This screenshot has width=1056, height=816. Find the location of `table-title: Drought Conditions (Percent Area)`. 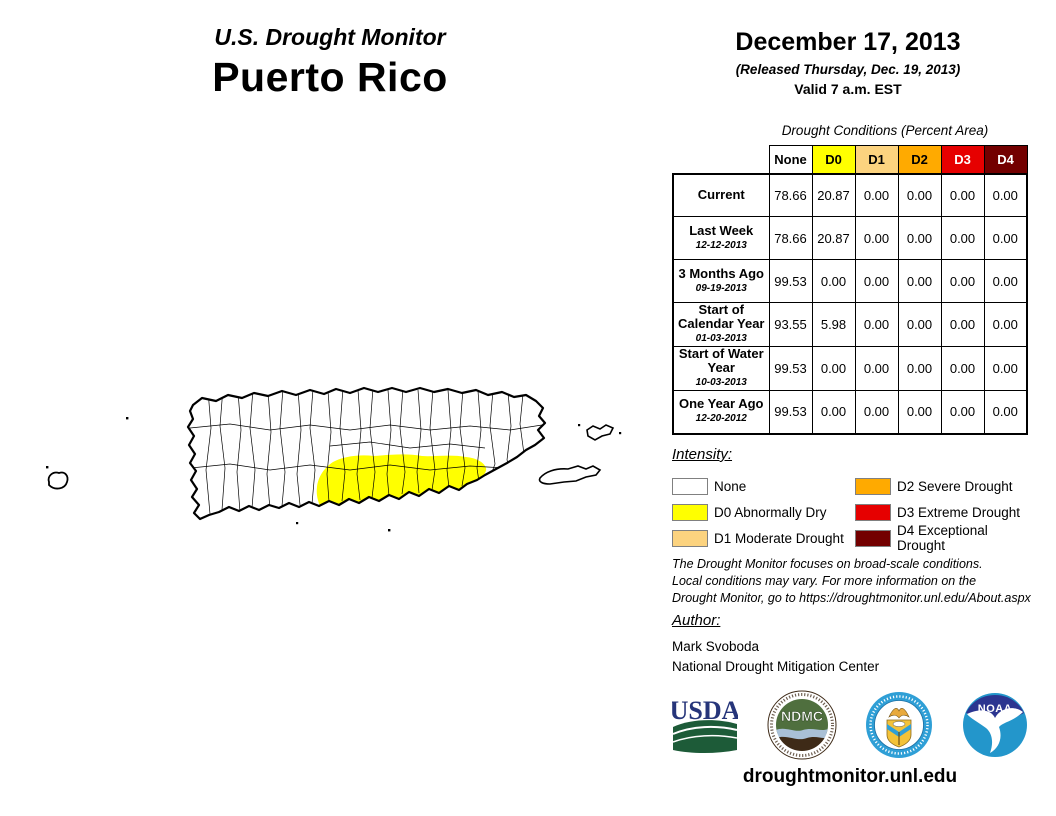

table-title: Drought Conditions (Percent Area) is located at coordinates (885, 130).